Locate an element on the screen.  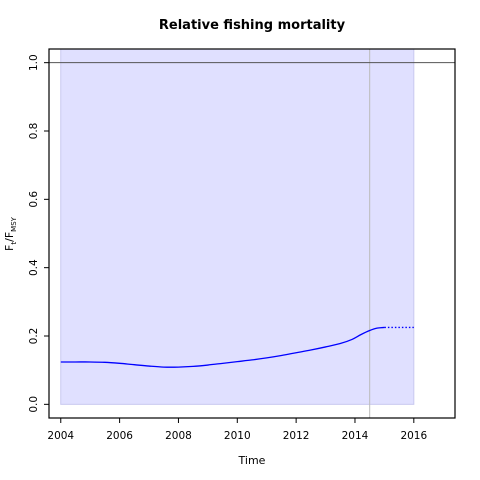
x-tick-label: 2012 is located at coordinates (296, 436).